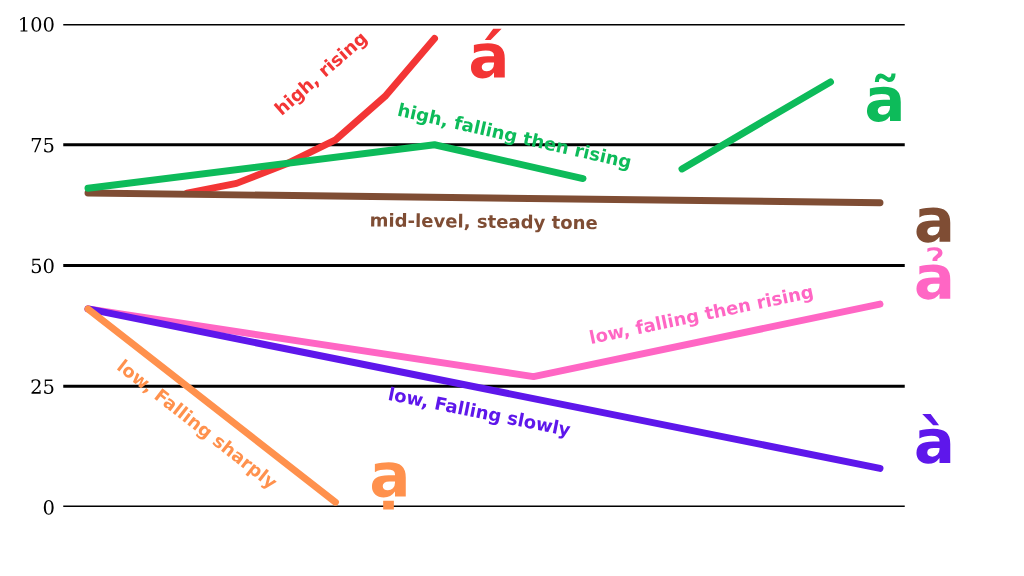 Image resolution: width=1024 pixels, height=576 pixels. I want to click on text: à, so click(933, 439).